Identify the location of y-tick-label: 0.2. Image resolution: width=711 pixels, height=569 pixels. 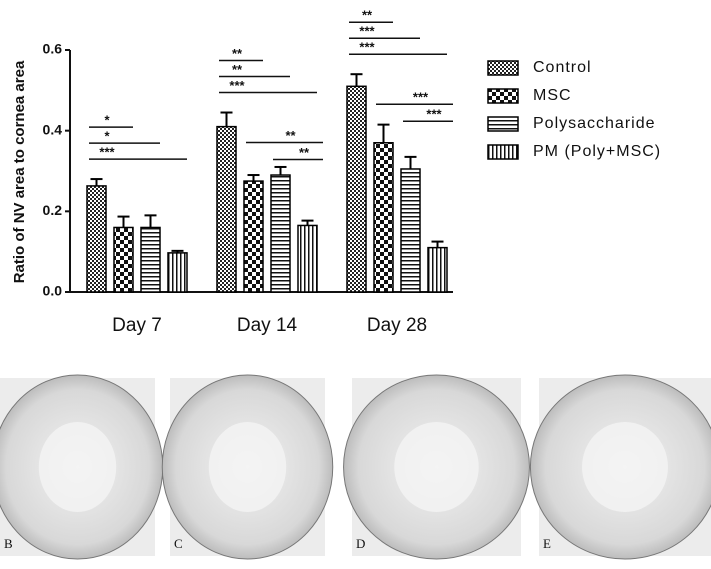
(53, 210).